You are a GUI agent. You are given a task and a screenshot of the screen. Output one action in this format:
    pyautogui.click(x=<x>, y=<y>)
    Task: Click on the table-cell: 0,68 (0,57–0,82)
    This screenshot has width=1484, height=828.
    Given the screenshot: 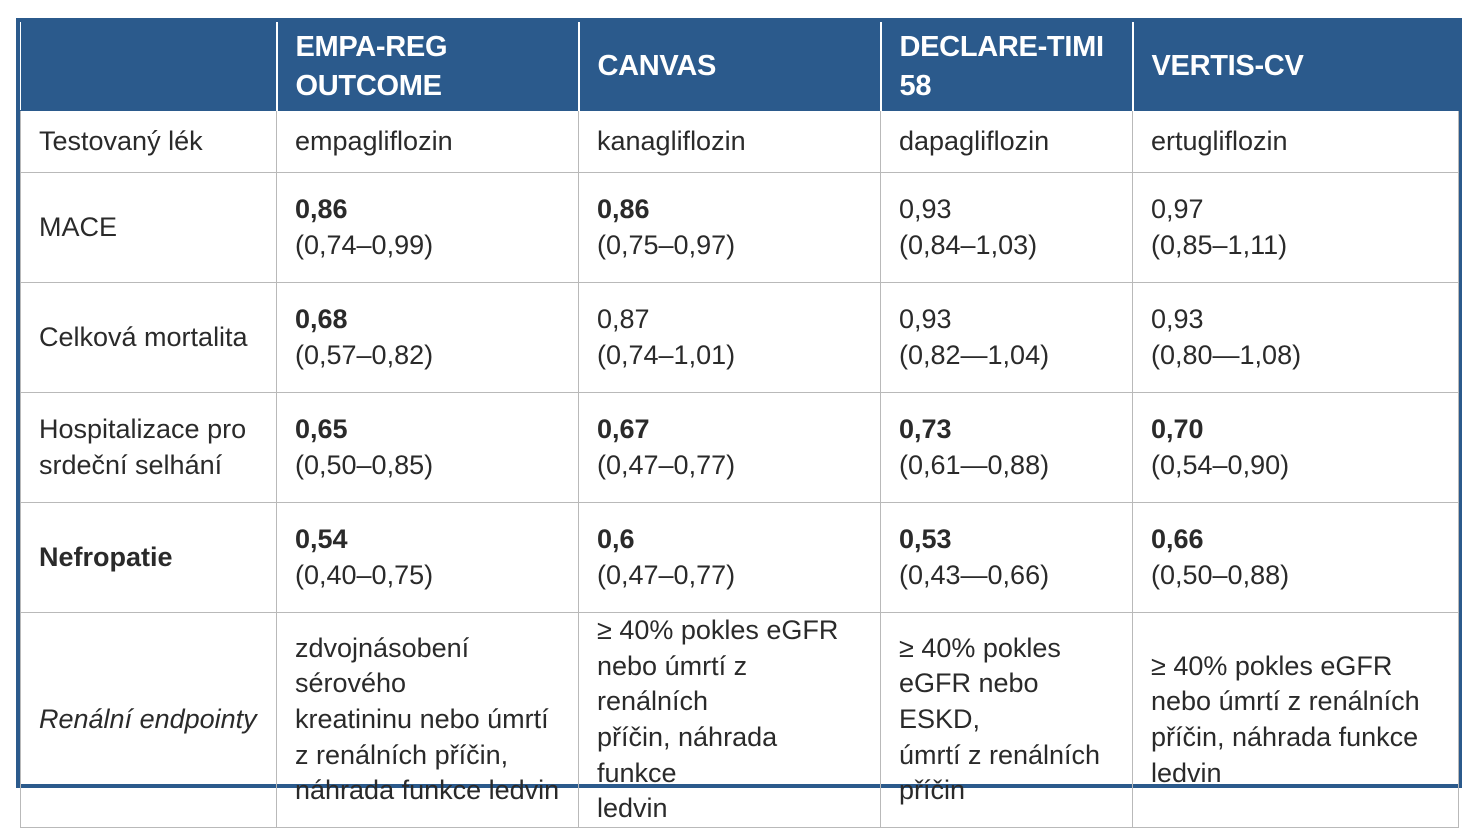 What is the action you would take?
    pyautogui.click(x=427, y=337)
    